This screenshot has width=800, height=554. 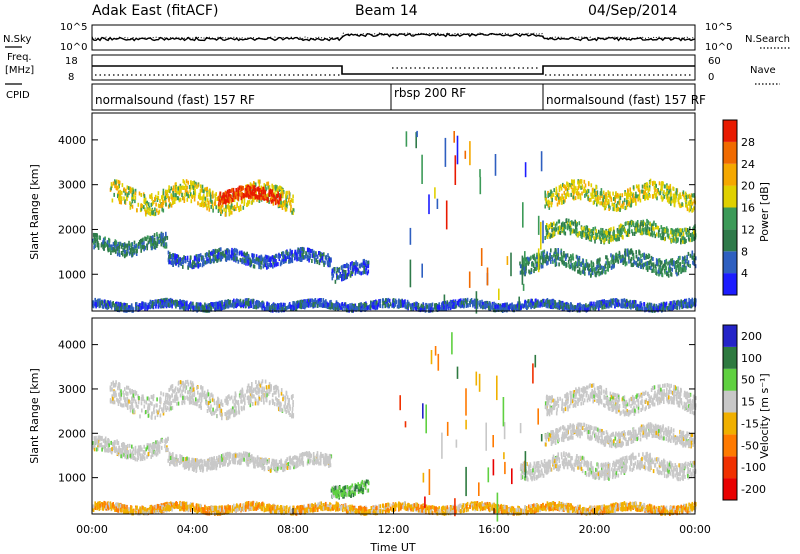 I want to click on freq-tick-bottom-left: 8, so click(x=71, y=77).